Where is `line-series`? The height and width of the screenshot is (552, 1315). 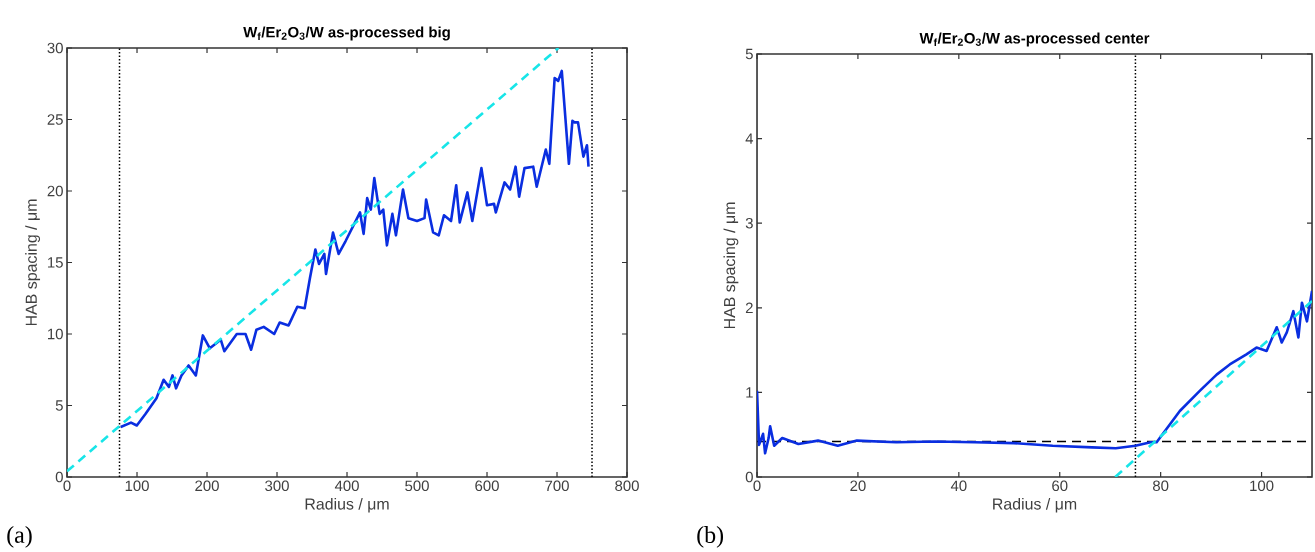 line-series is located at coordinates (1035, 372).